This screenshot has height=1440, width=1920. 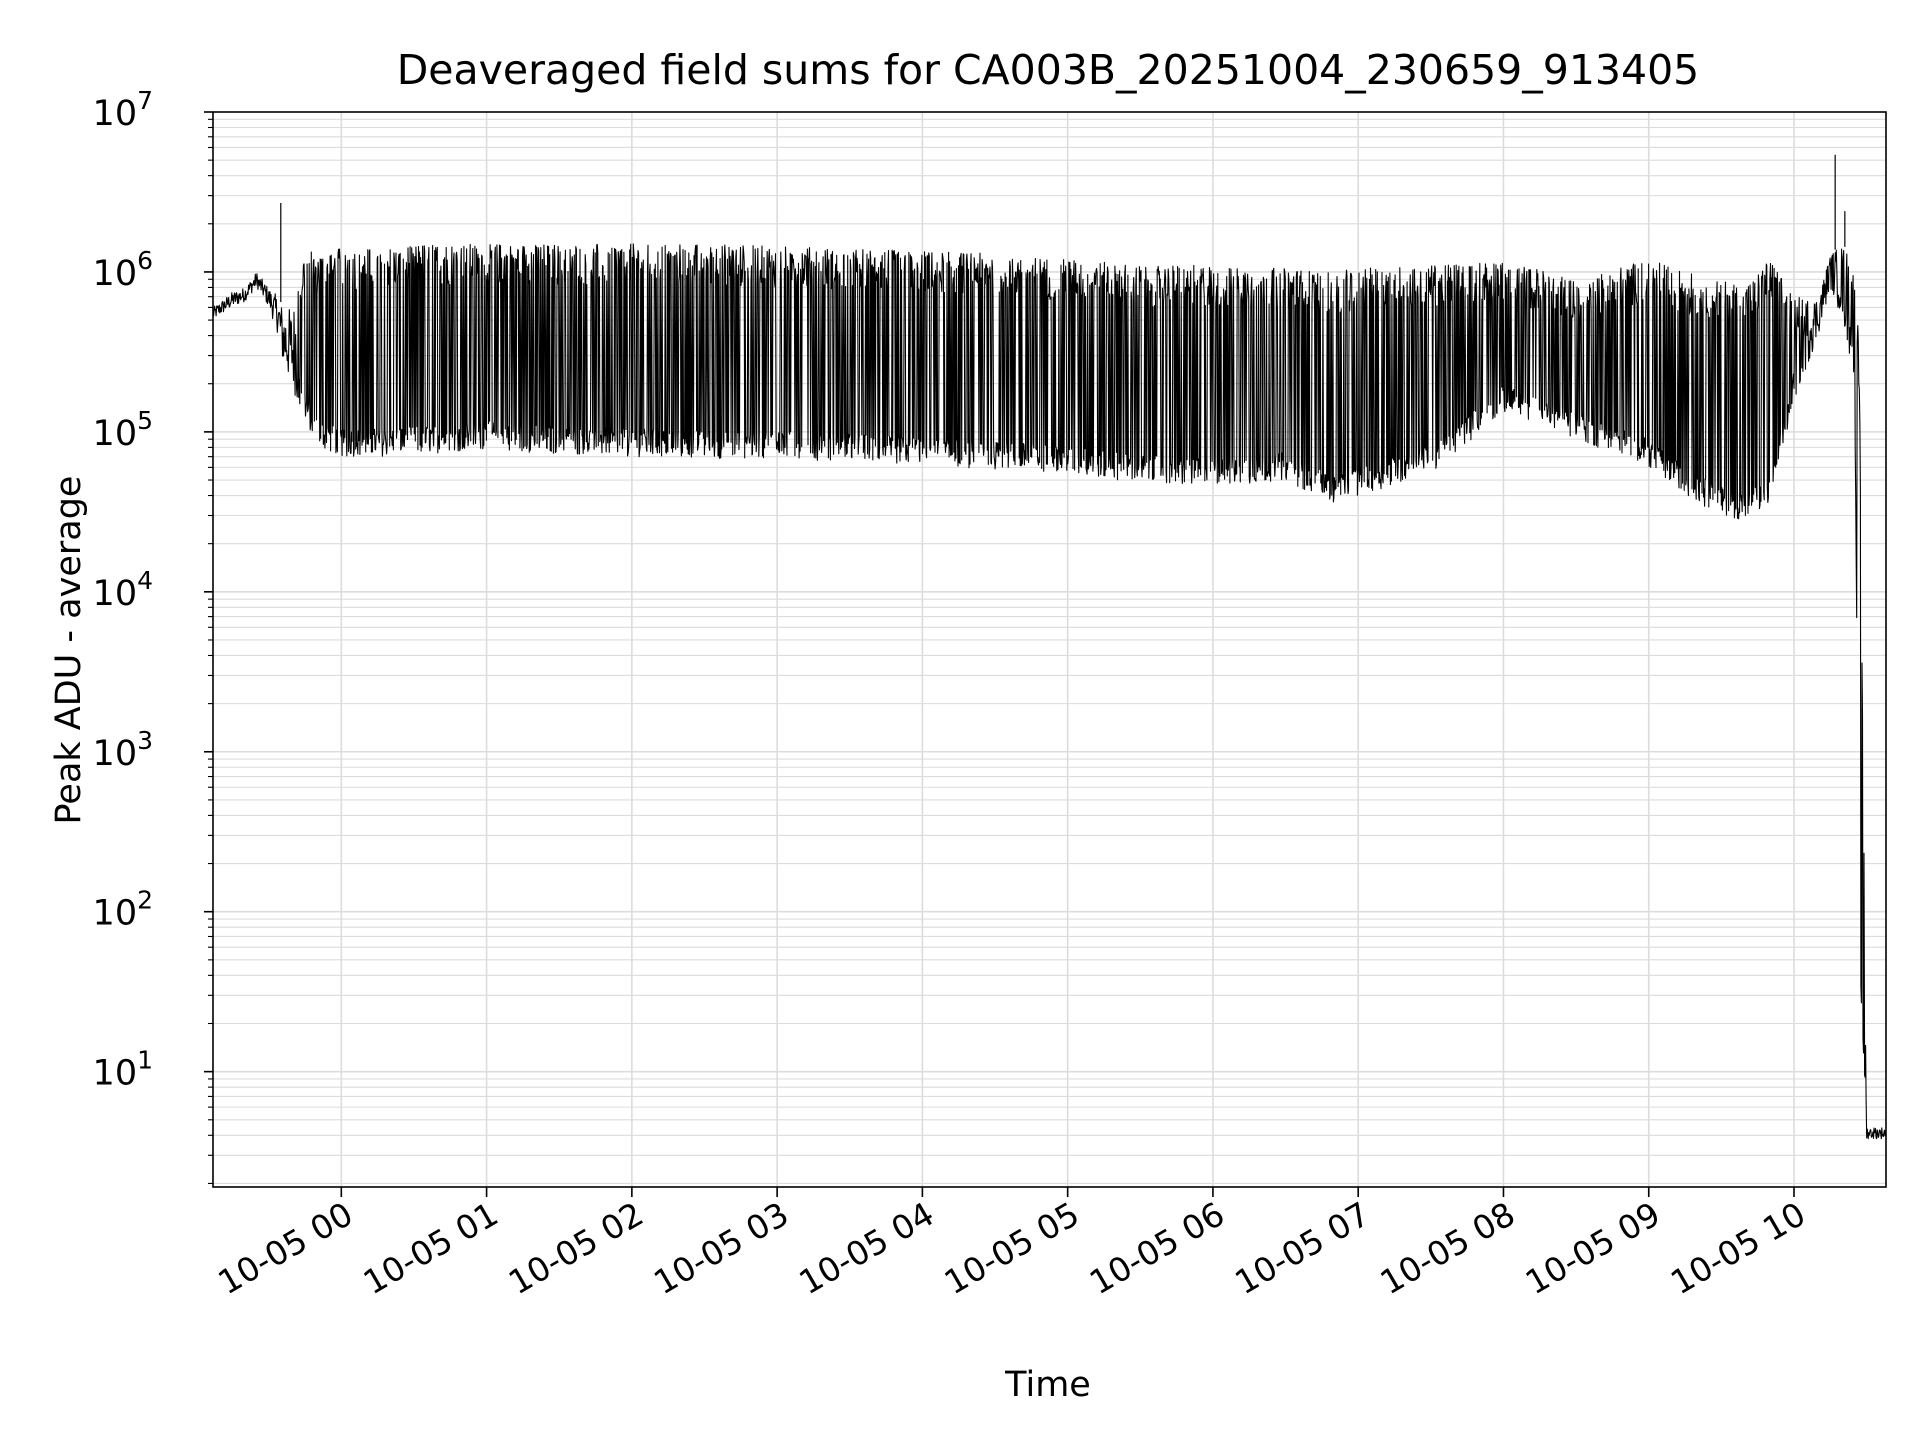 What do you see at coordinates (69, 650) in the screenshot?
I see `y-axis-label: Peak ADU - average` at bounding box center [69, 650].